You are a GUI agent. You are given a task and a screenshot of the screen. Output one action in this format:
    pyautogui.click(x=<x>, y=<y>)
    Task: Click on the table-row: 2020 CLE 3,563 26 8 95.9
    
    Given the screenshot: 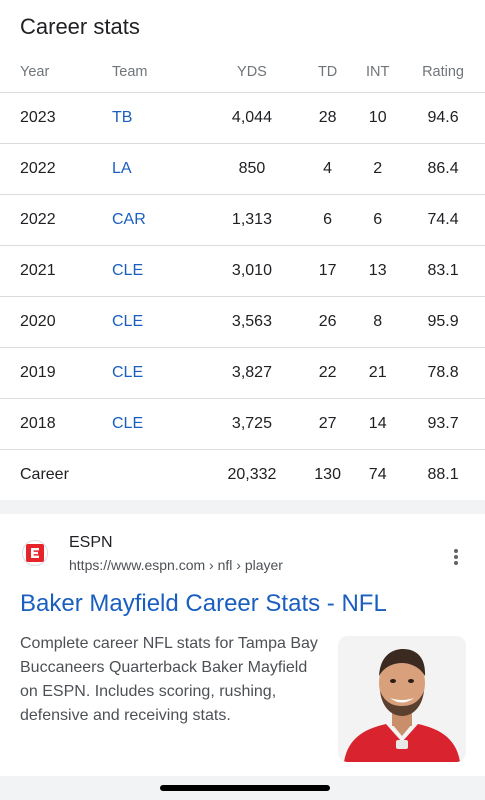 What is the action you would take?
    pyautogui.click(x=242, y=322)
    